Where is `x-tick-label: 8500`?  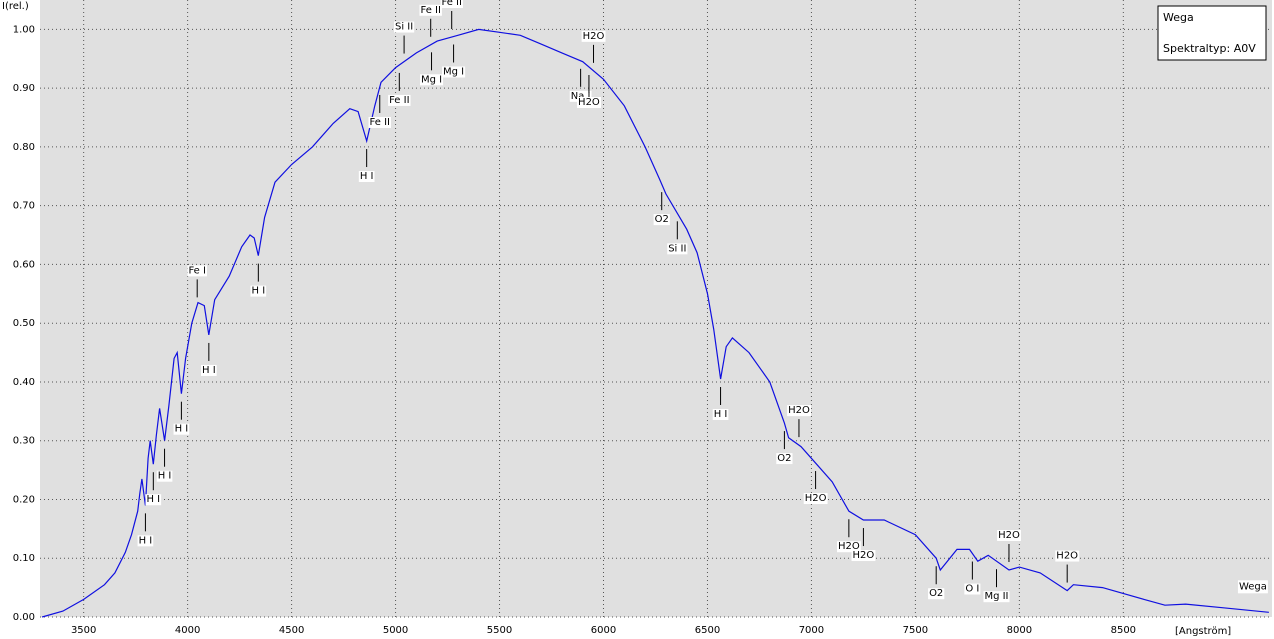
x-tick-label: 8500 is located at coordinates (1123, 630).